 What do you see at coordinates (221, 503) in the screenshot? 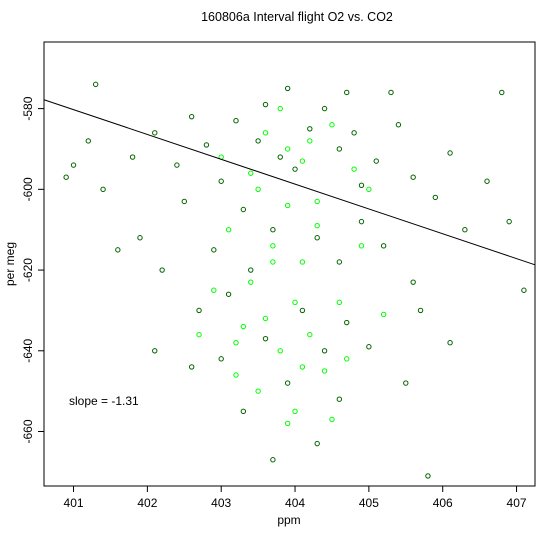
I see `x-tick-label: 403` at bounding box center [221, 503].